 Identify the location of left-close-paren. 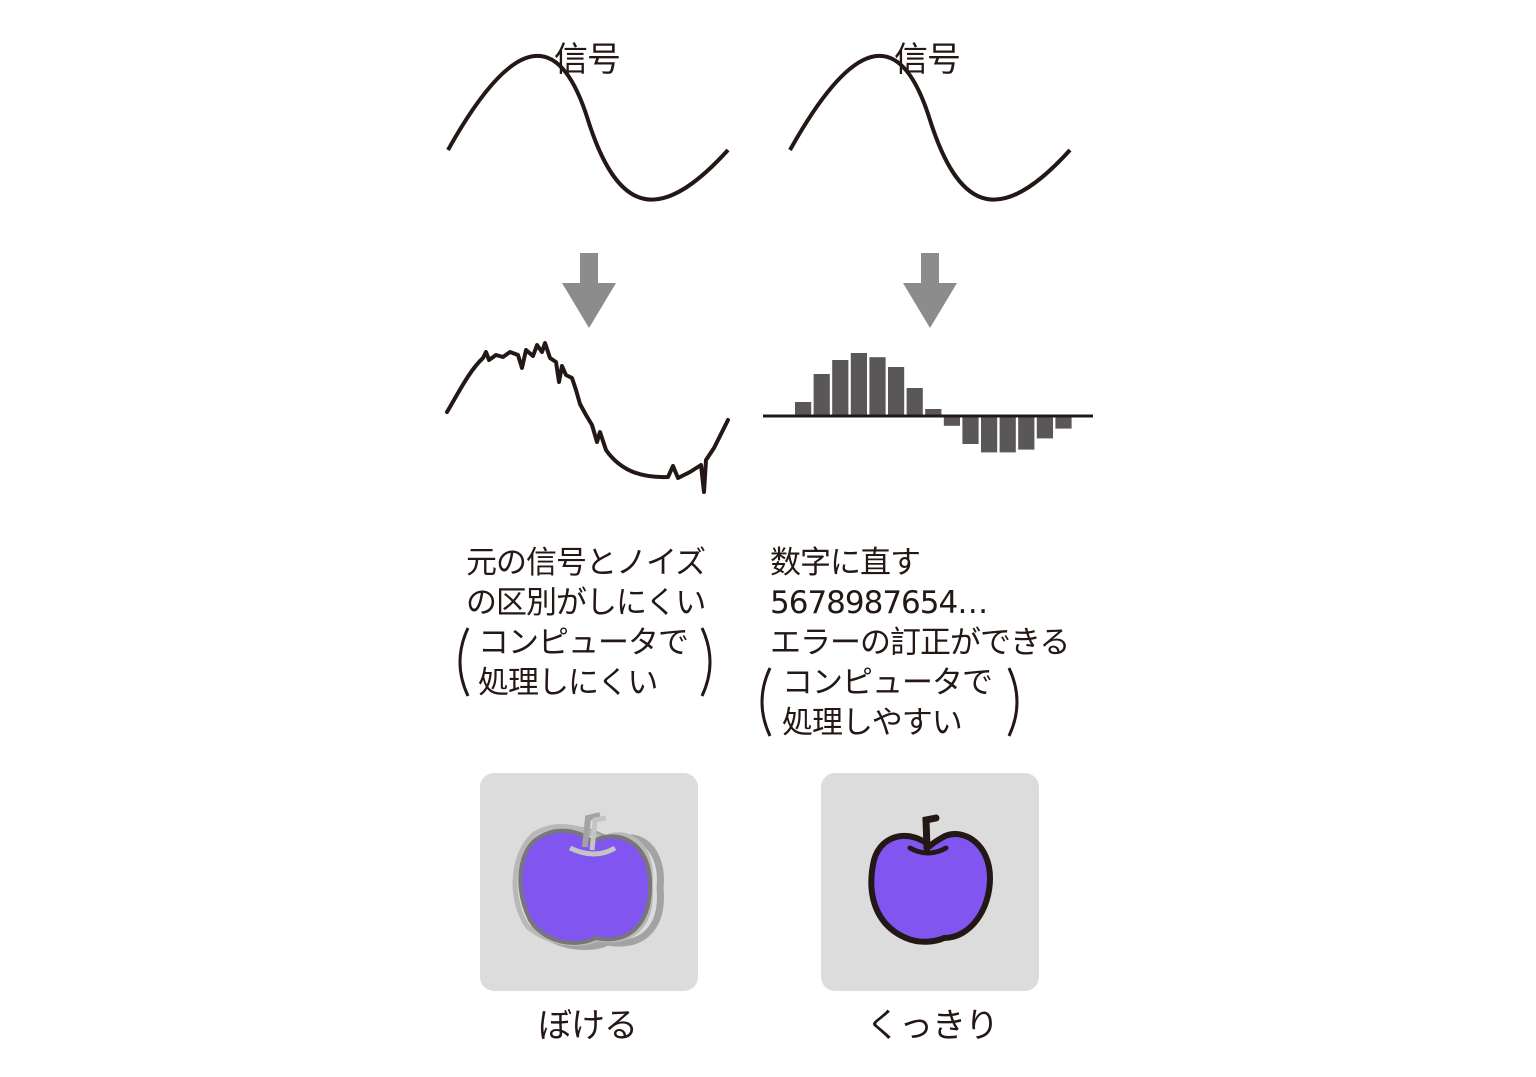
(706, 662).